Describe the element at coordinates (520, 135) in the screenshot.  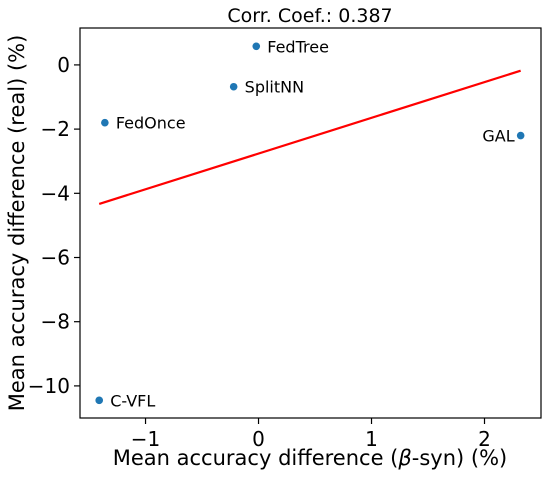
I see `data-point-gal` at that location.